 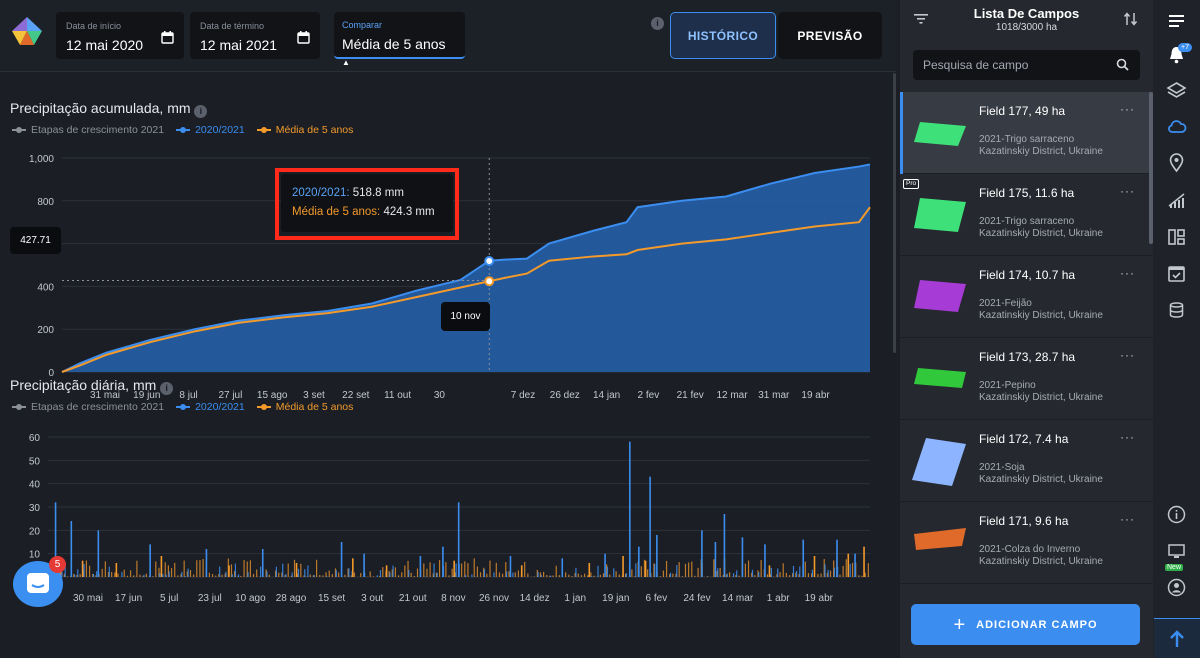 What do you see at coordinates (399, 39) in the screenshot?
I see `compare-select: Comparar Média de 5 anos ▲` at bounding box center [399, 39].